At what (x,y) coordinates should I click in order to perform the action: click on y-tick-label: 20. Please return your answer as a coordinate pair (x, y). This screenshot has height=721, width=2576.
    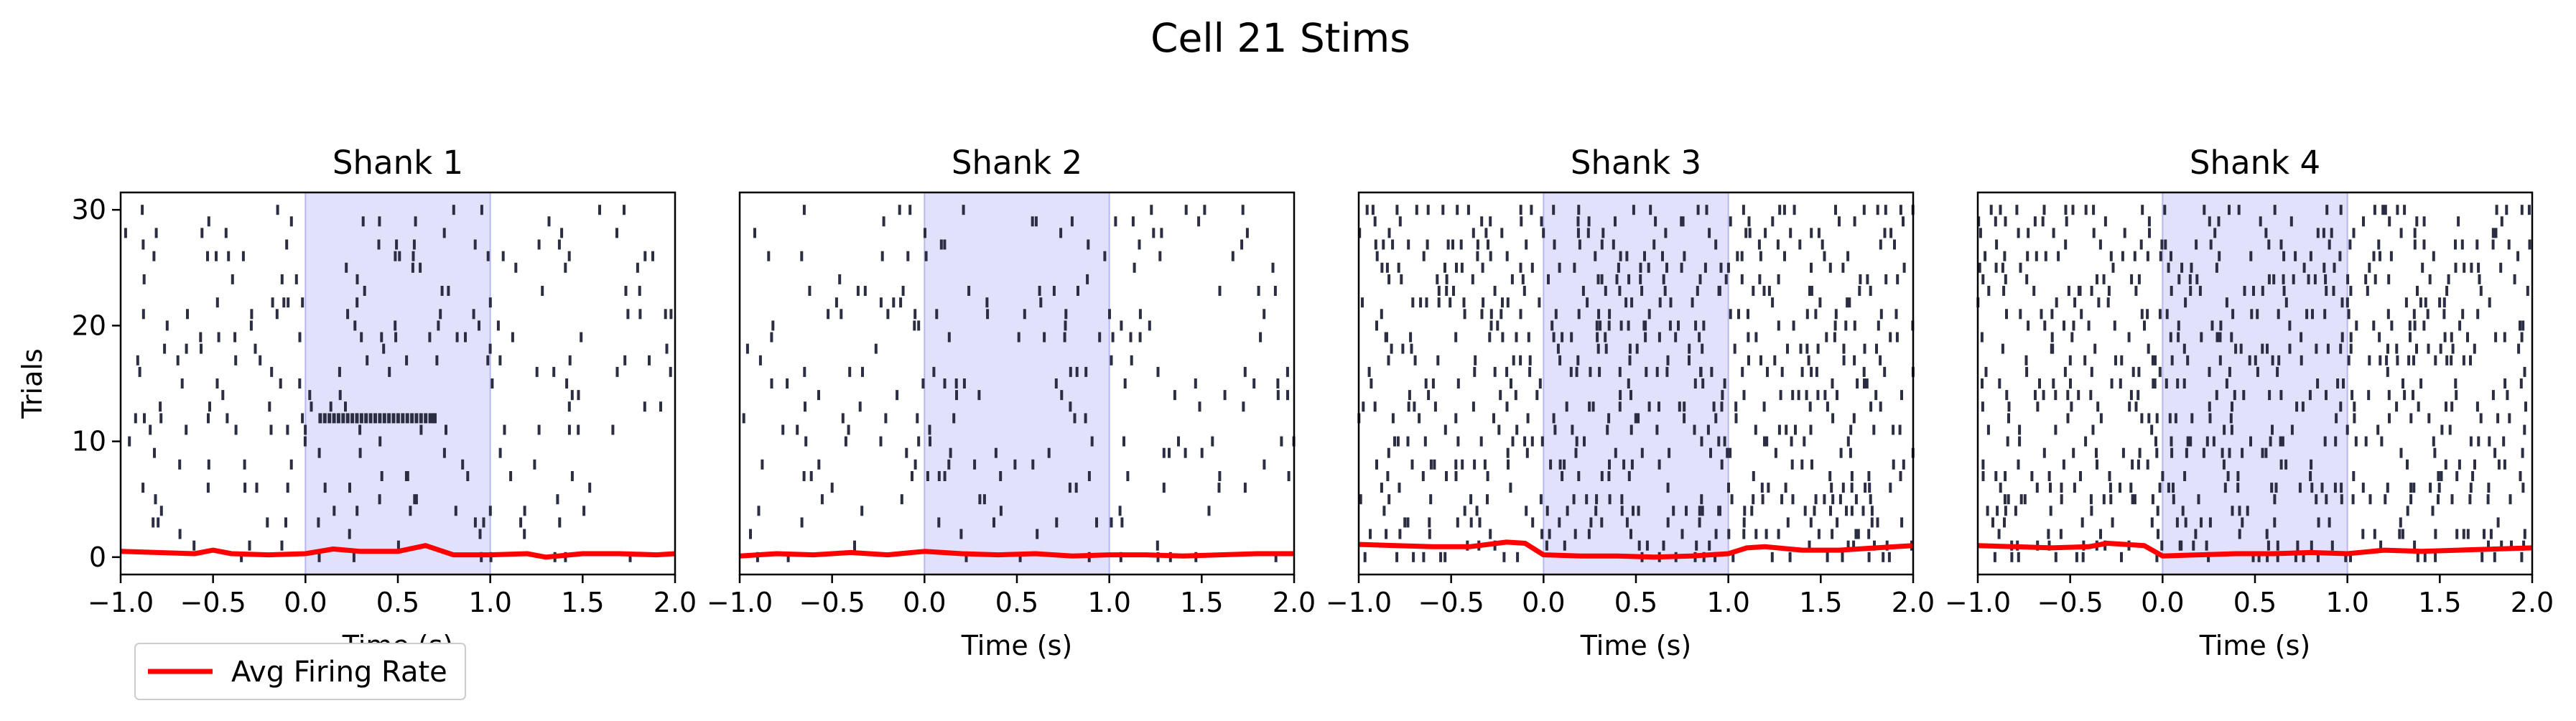
    Looking at the image, I should click on (89, 325).